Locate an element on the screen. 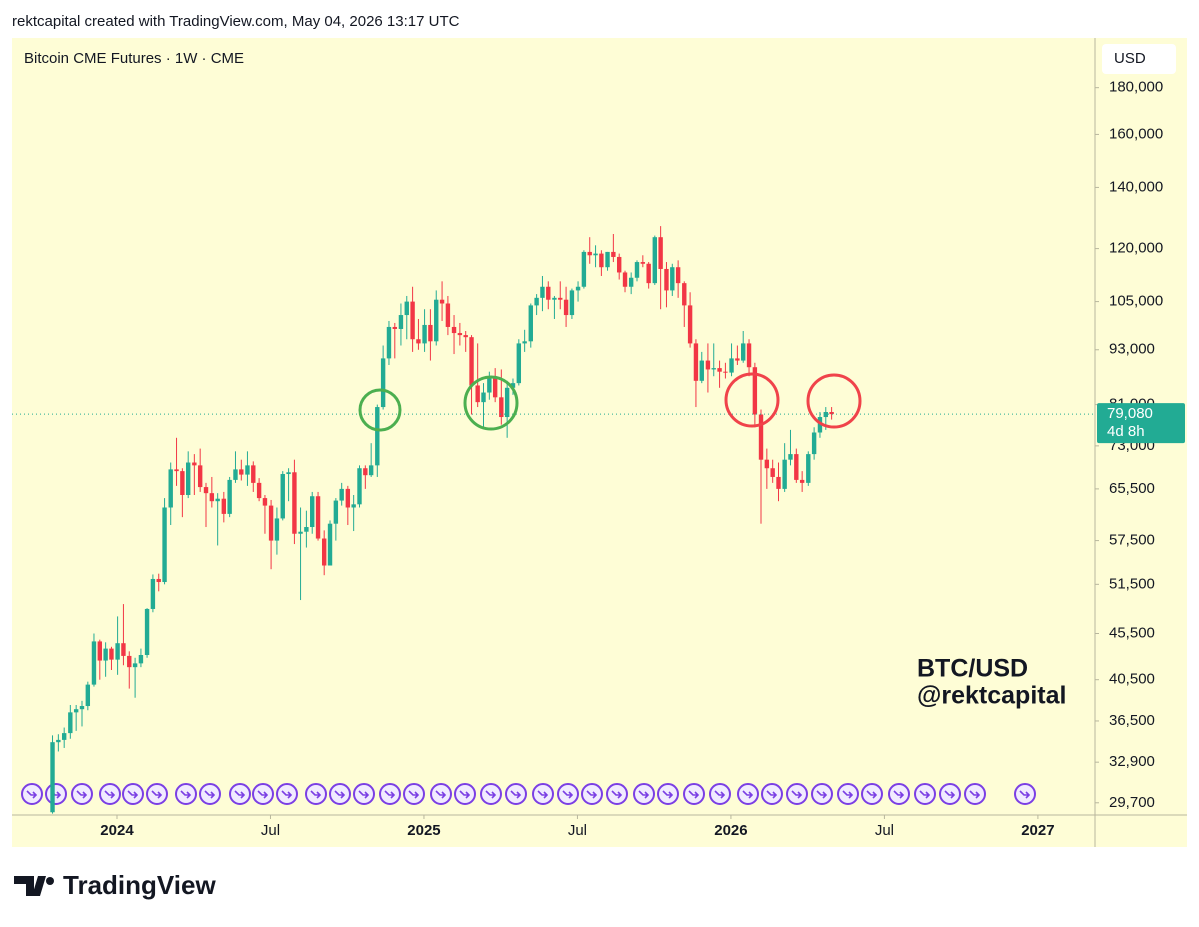 The height and width of the screenshot is (927, 1199). x-tick-label: 2026 is located at coordinates (730, 830).